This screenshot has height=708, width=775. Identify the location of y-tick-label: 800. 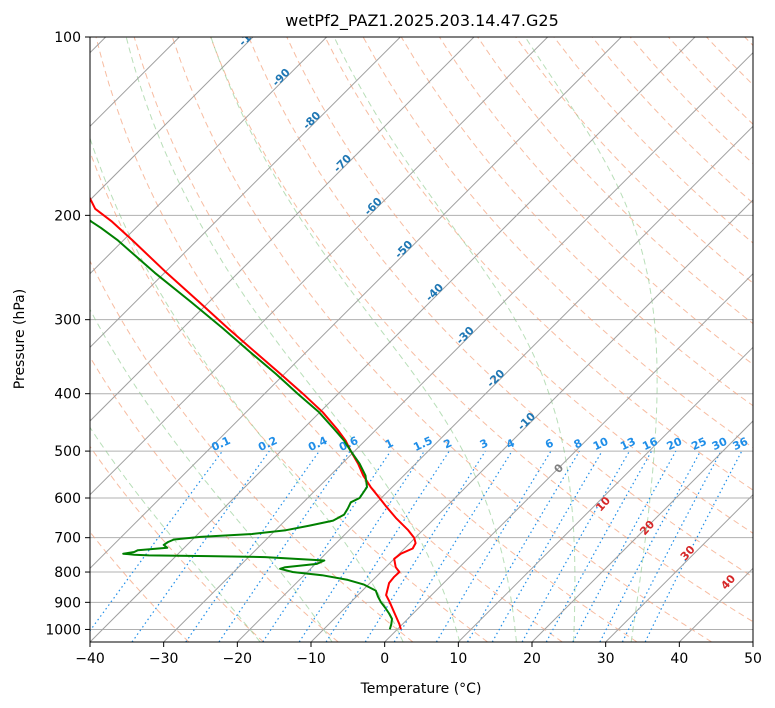
(67, 573).